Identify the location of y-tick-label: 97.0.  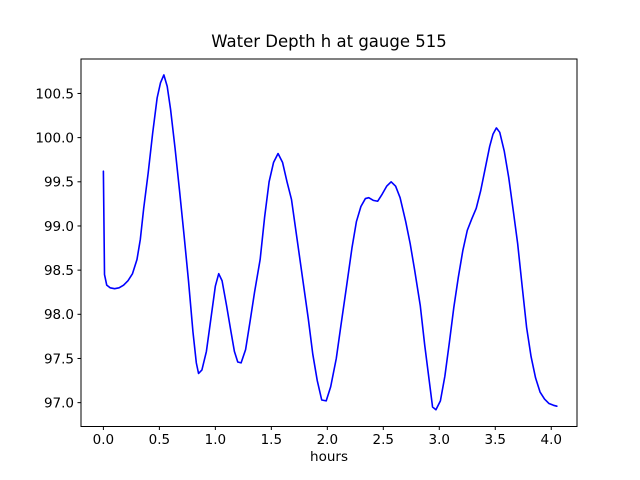
(59, 403).